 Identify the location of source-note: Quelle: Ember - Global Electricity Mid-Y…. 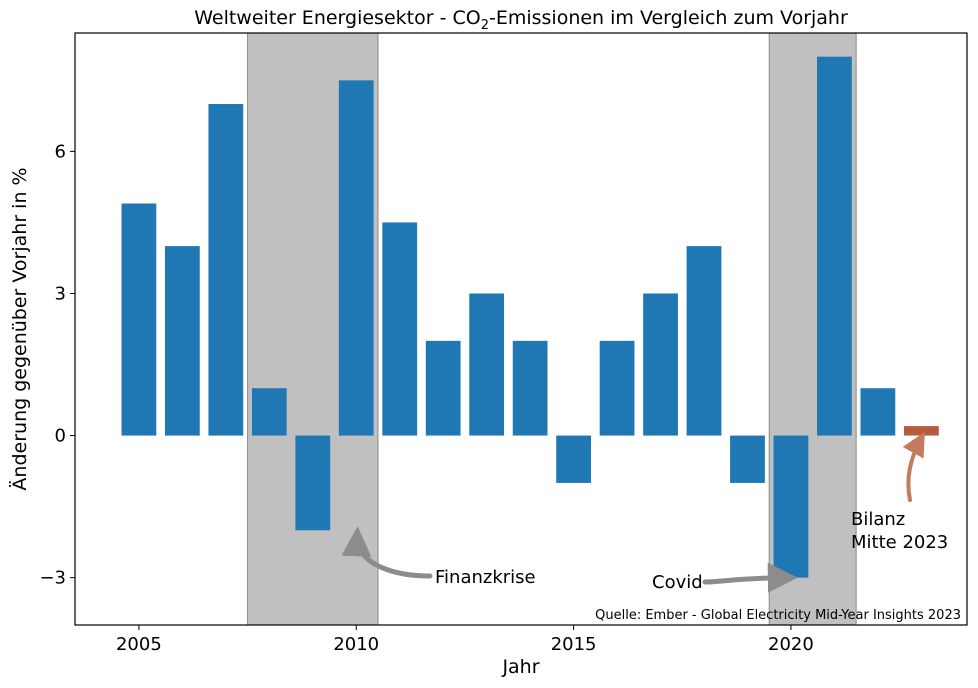
(778, 615).